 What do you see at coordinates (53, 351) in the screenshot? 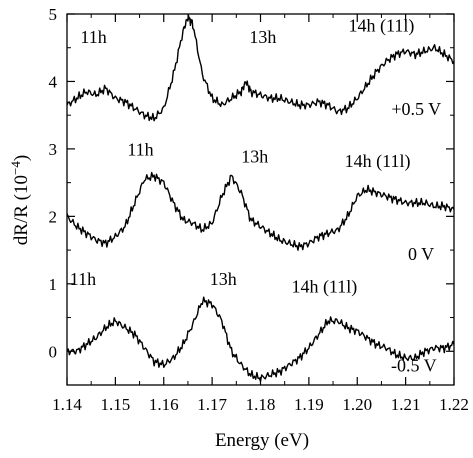
I see `y-tick-label: 0` at bounding box center [53, 351].